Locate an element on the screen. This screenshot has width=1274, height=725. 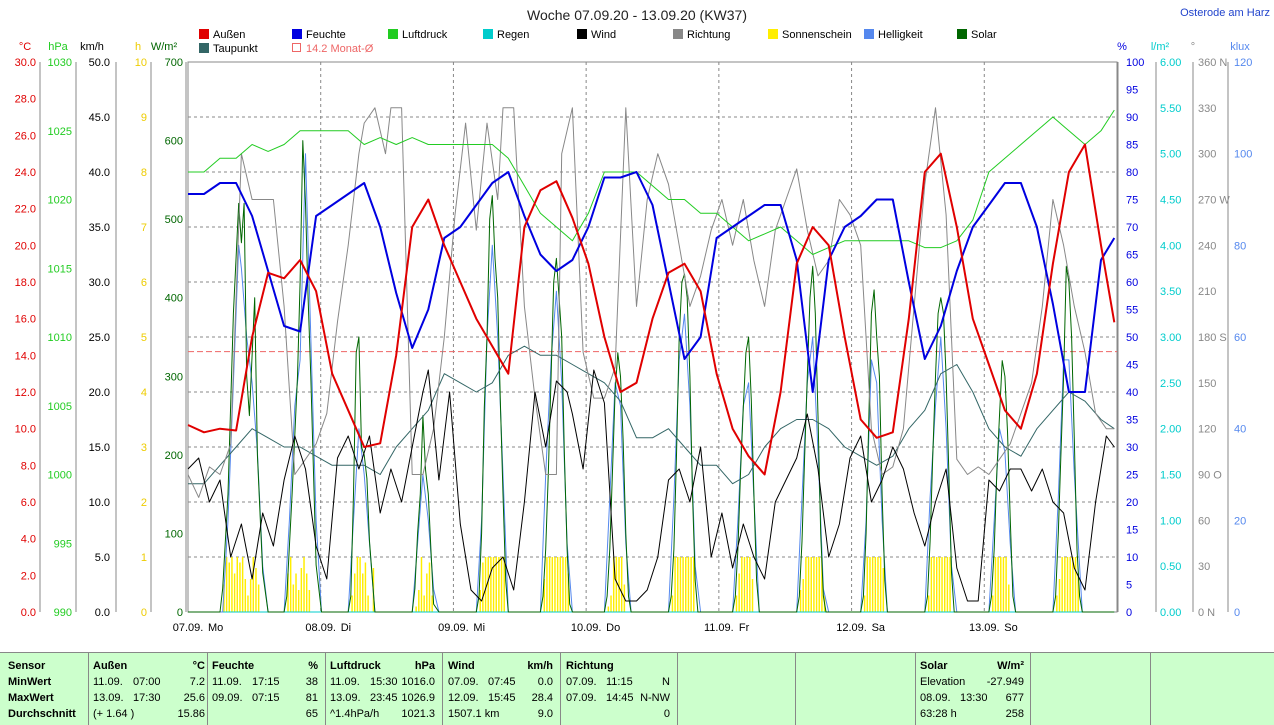
axis-tick-label: 1020 is located at coordinates (60, 201).